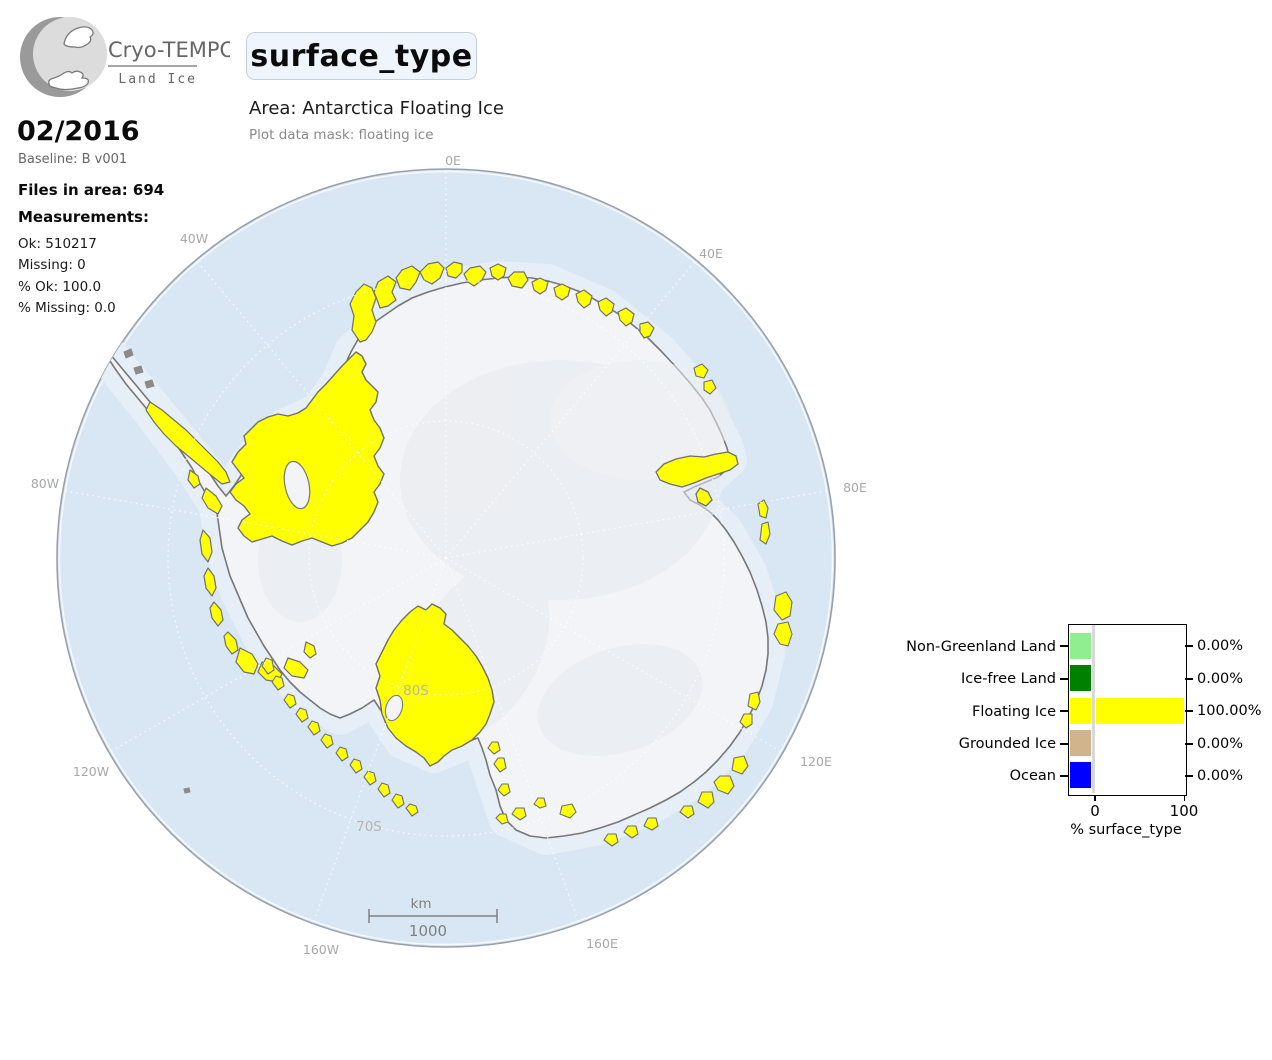 Image resolution: width=1272 pixels, height=1060 pixels. What do you see at coordinates (855, 487) in the screenshot?
I see `meridian-label-80e: 80E` at bounding box center [855, 487].